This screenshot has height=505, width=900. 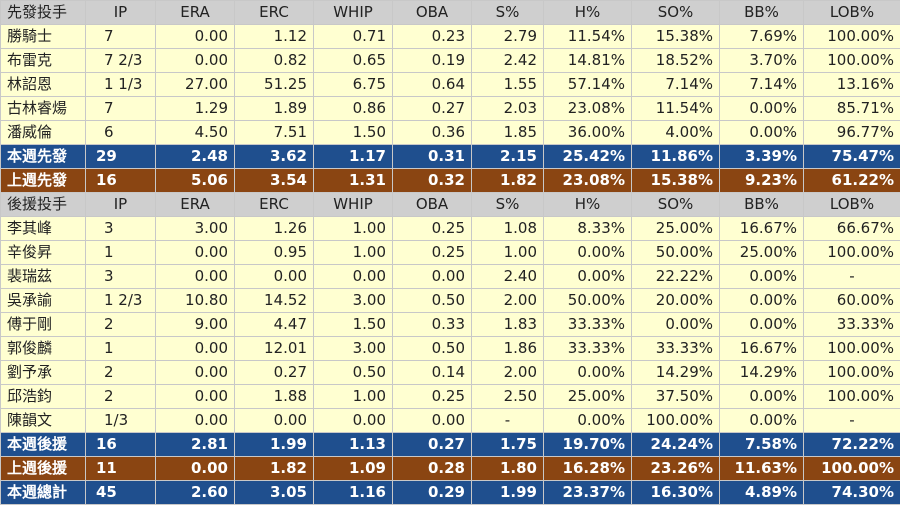 I want to click on stat-h-pct: 57.14%, so click(x=588, y=85).